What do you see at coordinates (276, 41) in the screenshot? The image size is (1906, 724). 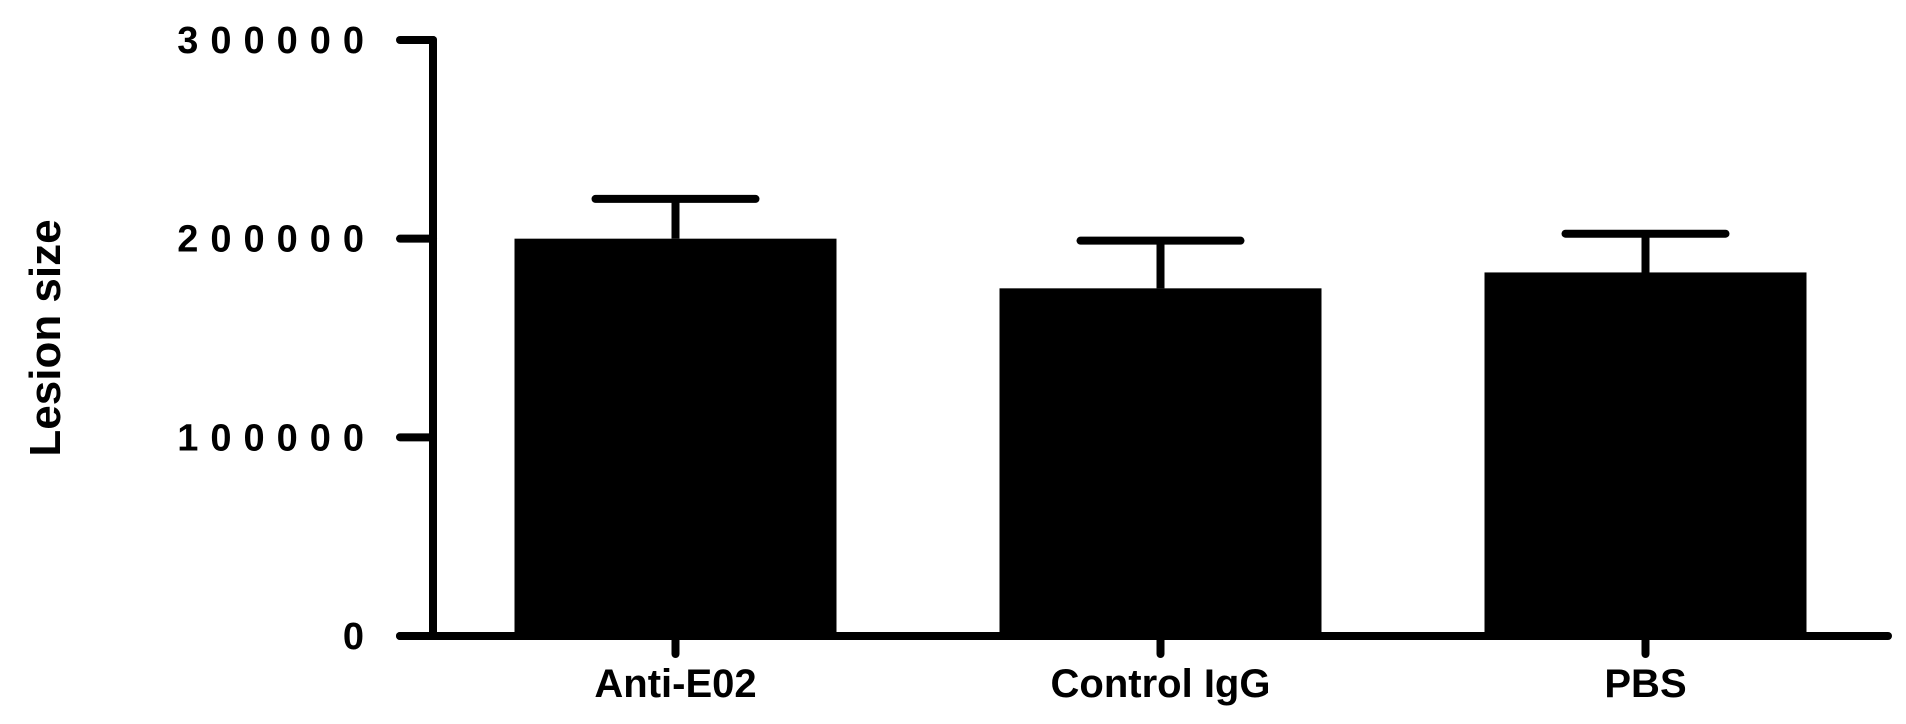 I see `y-tick-label-3: 300000` at bounding box center [276, 41].